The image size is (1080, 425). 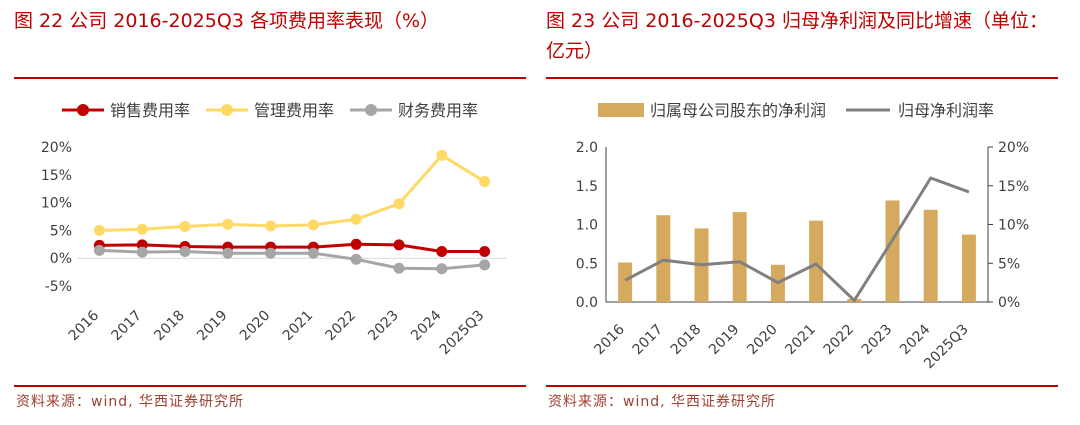 What do you see at coordinates (130, 402) in the screenshot?
I see `figure-22-source: 资料来源：wind, 华西证券研究所` at bounding box center [130, 402].